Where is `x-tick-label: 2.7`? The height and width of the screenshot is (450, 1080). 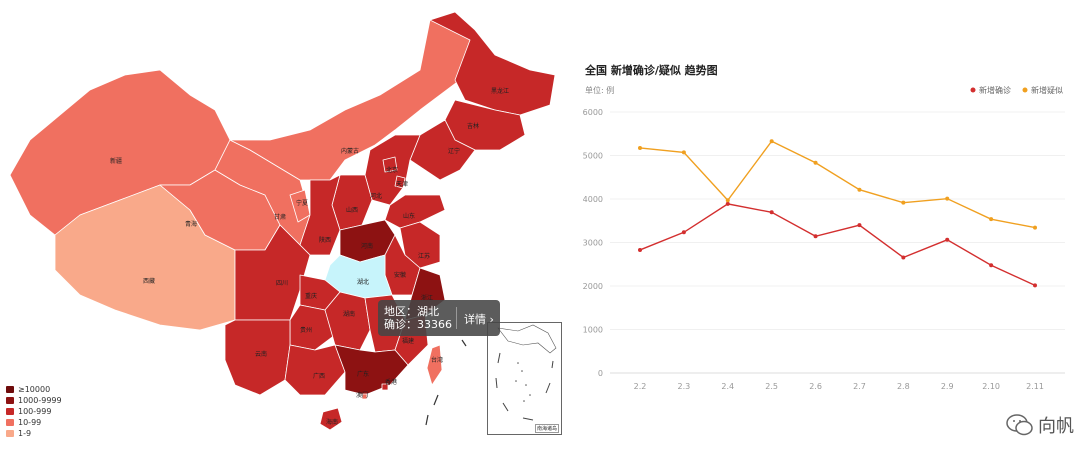 x-tick-label: 2.7 is located at coordinates (859, 386).